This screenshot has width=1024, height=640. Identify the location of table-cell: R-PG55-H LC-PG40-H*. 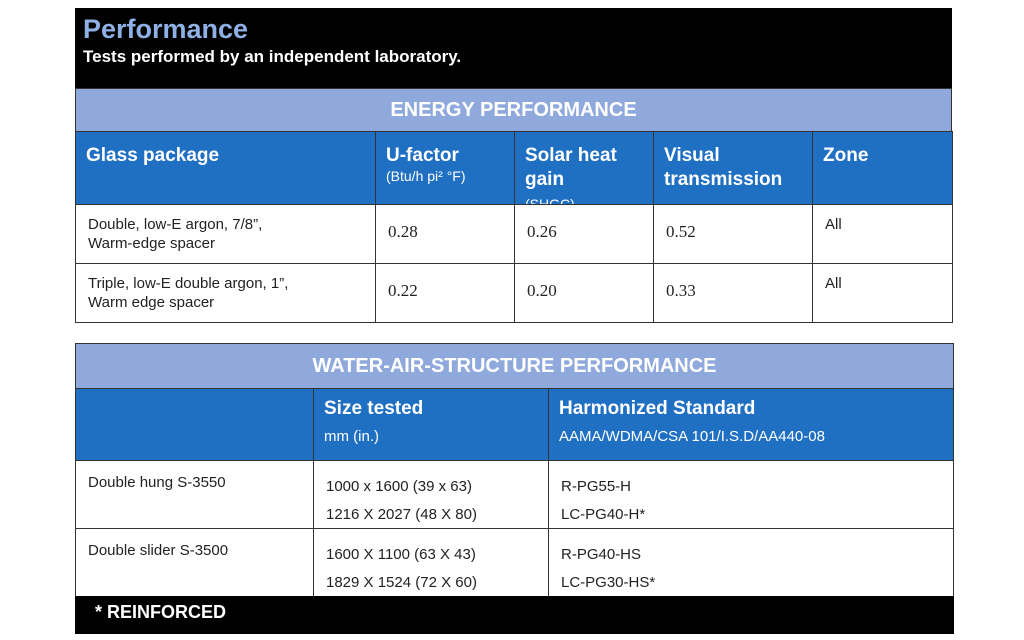
(751, 494).